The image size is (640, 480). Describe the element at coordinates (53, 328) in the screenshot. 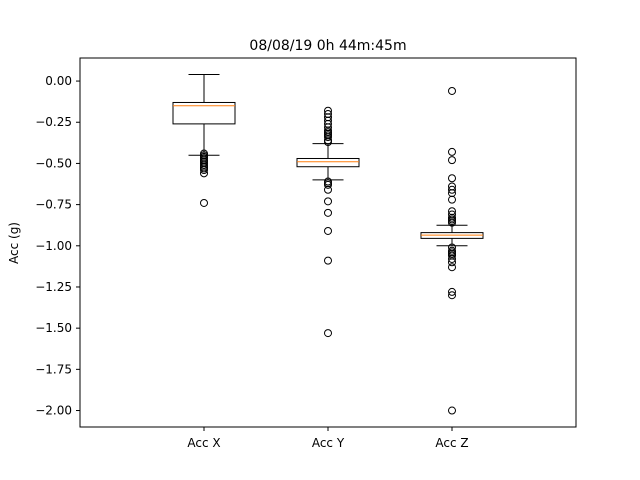

I see `y-tick-label: −1.50` at that location.